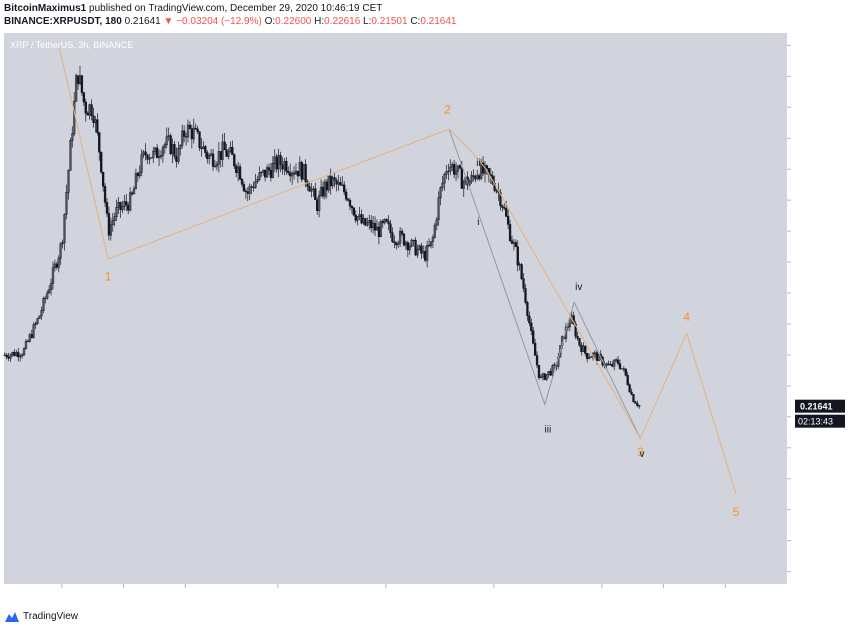 The width and height of the screenshot is (850, 629). Describe the element at coordinates (544, 283) in the screenshot. I see `elliott-wave-line` at that location.